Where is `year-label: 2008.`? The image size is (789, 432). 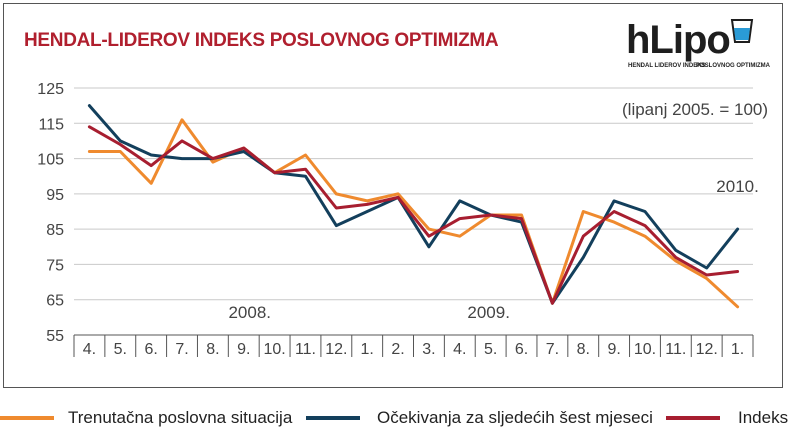 year-label: 2008. is located at coordinates (249, 312).